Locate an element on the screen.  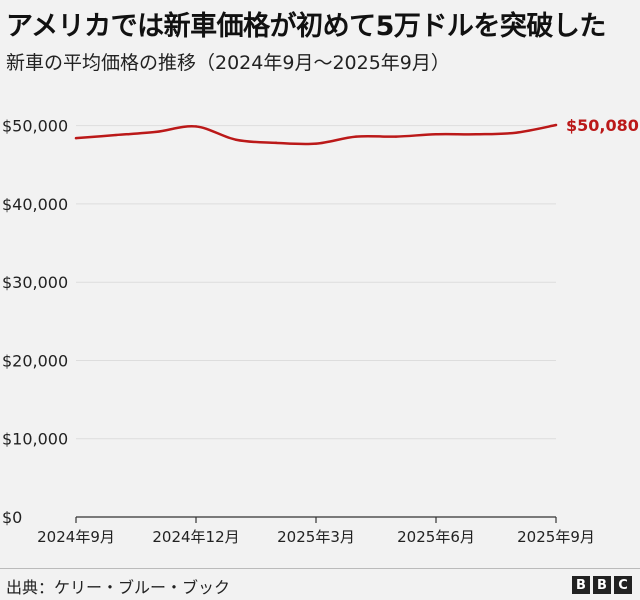
logo-letter: C is located at coordinates (623, 585).